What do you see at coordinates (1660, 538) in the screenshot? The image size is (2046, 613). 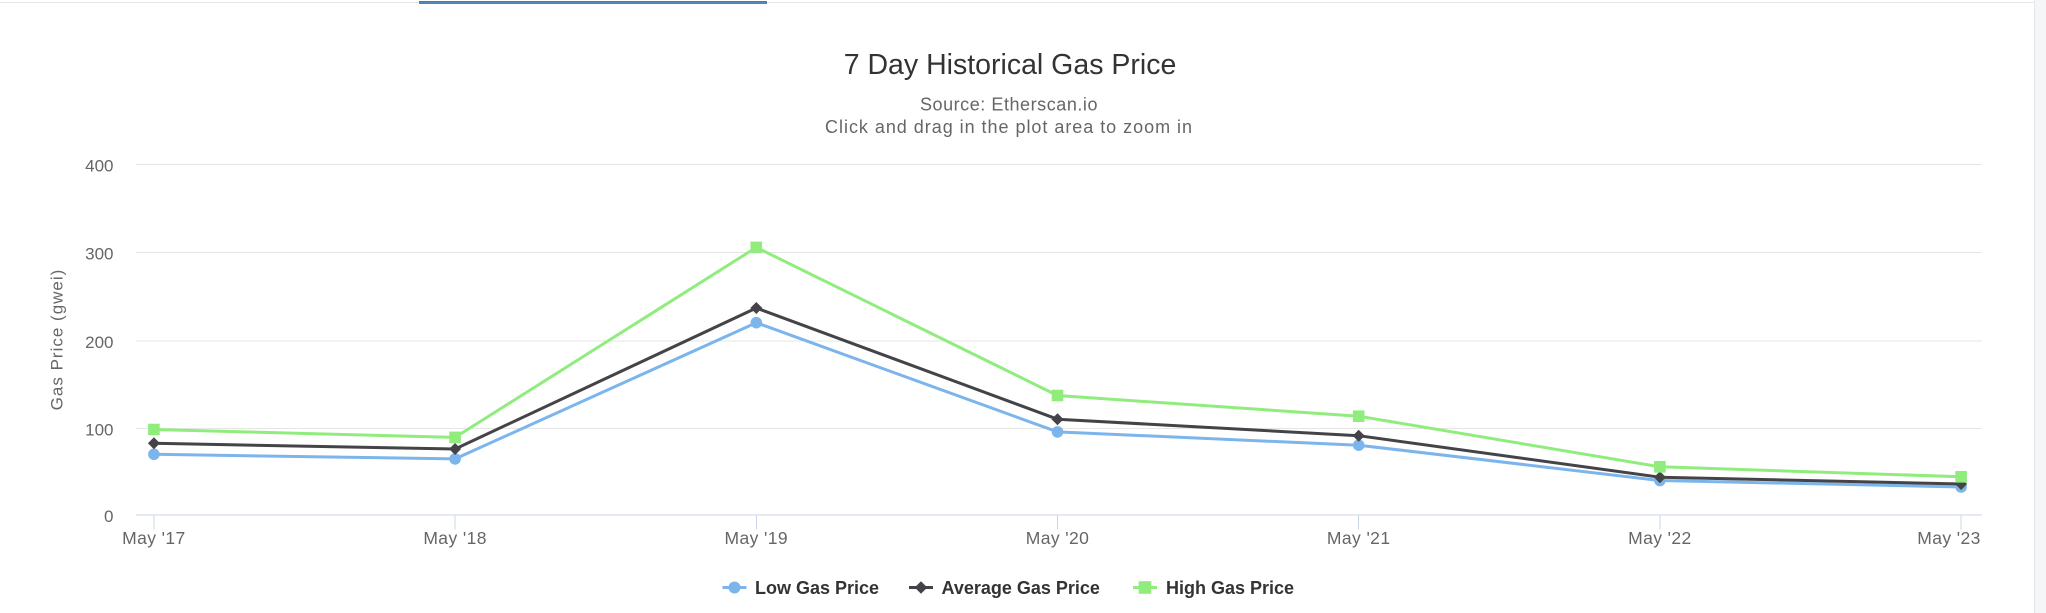 I see `svg-text: May '22` at bounding box center [1660, 538].